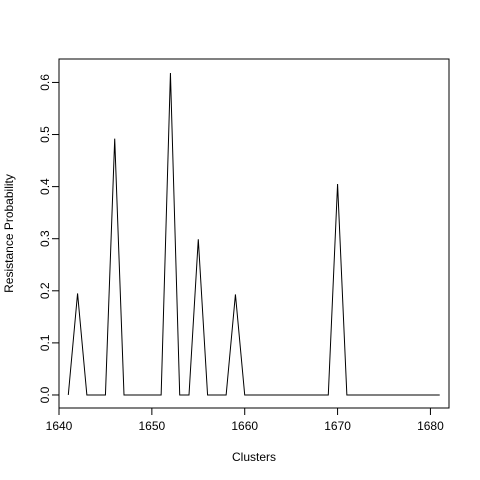 The width and height of the screenshot is (480, 480). Describe the element at coordinates (337, 426) in the screenshot. I see `x-tick-label: 1670` at that location.